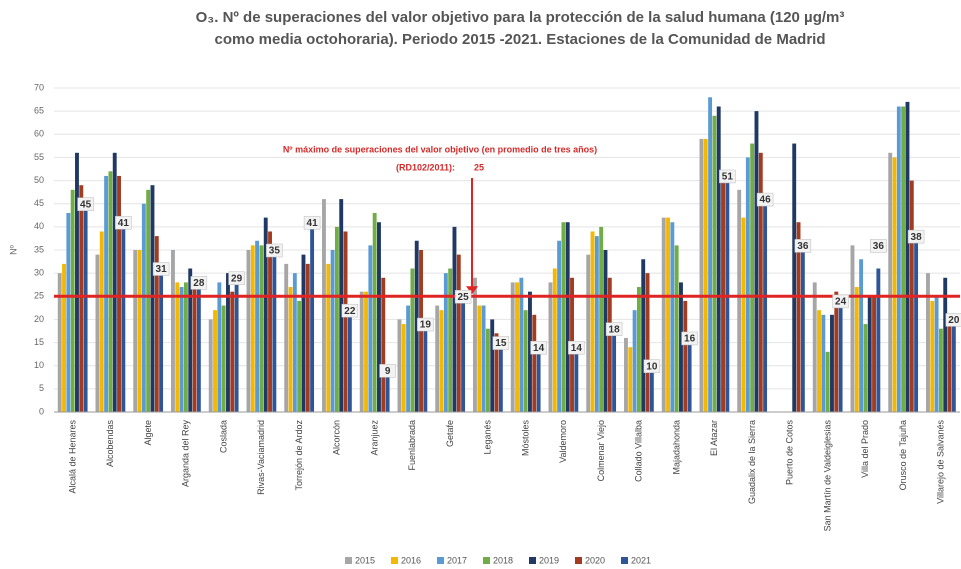  I want to click on average-label: 45, so click(86, 204).